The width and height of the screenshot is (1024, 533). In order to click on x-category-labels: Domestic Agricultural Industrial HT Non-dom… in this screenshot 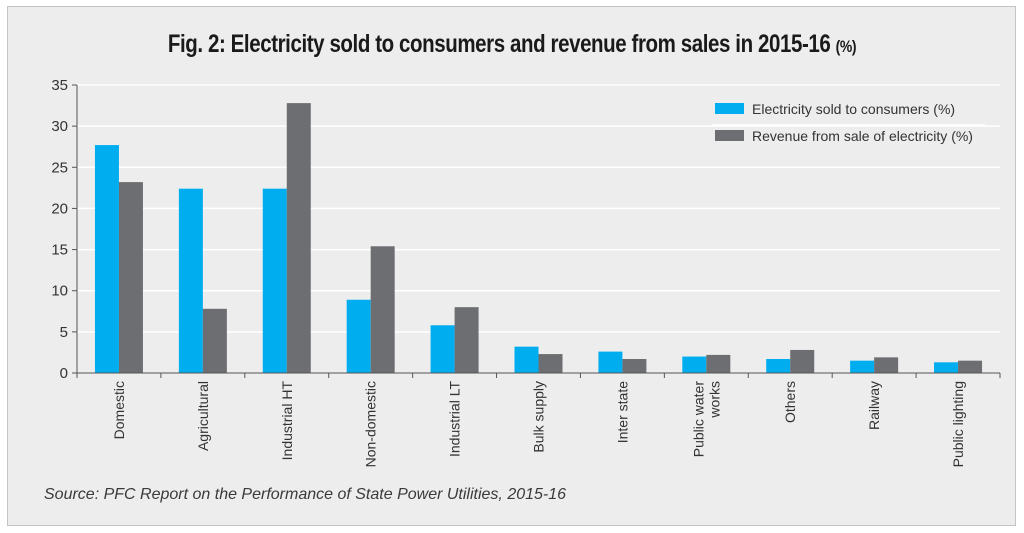, I will do `click(538, 424)`.